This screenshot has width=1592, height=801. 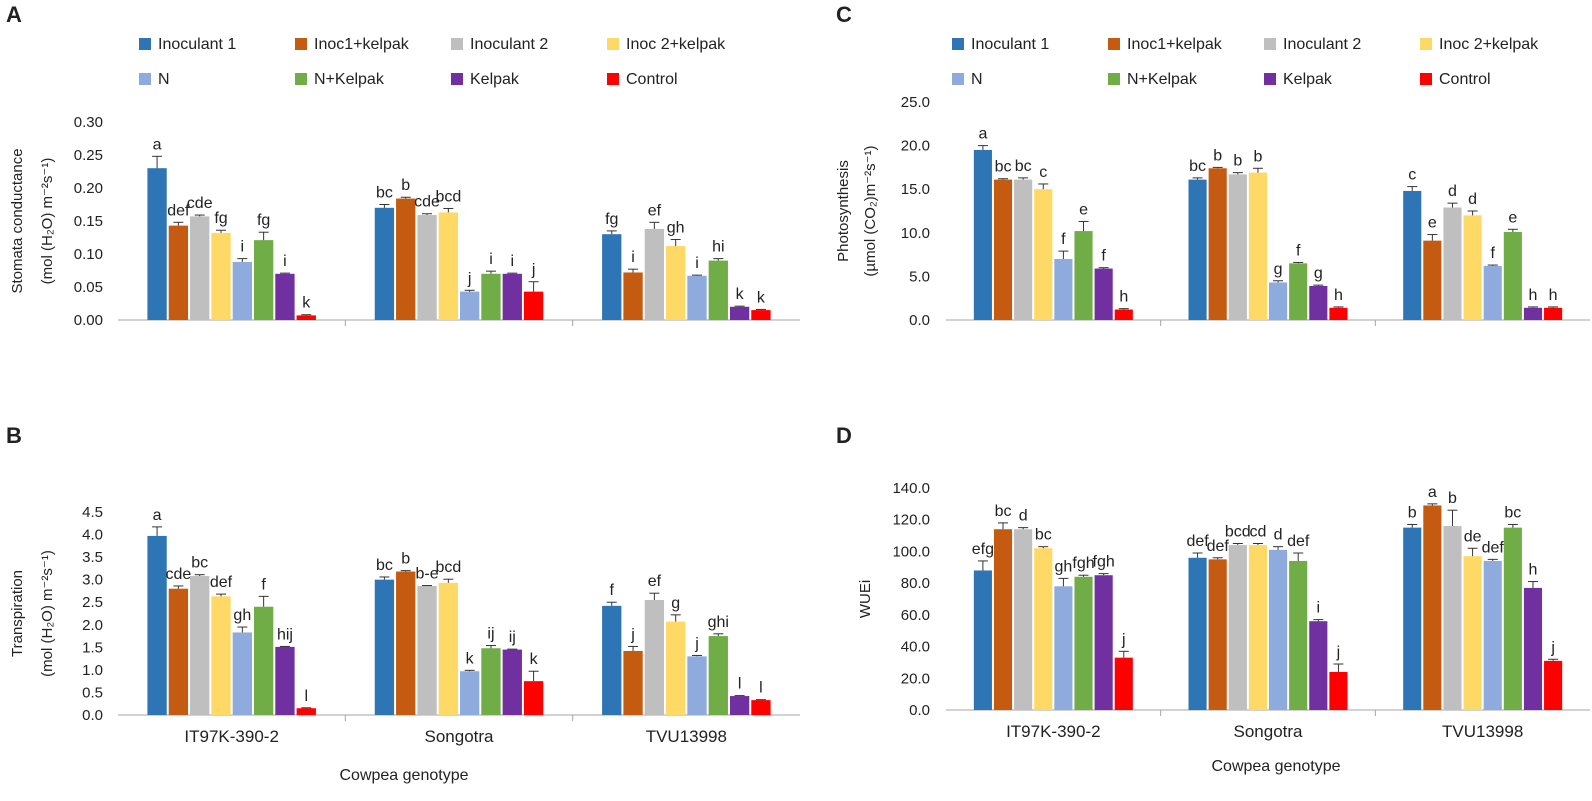 What do you see at coordinates (14, 435) in the screenshot?
I see `panel-label-b: B` at bounding box center [14, 435].